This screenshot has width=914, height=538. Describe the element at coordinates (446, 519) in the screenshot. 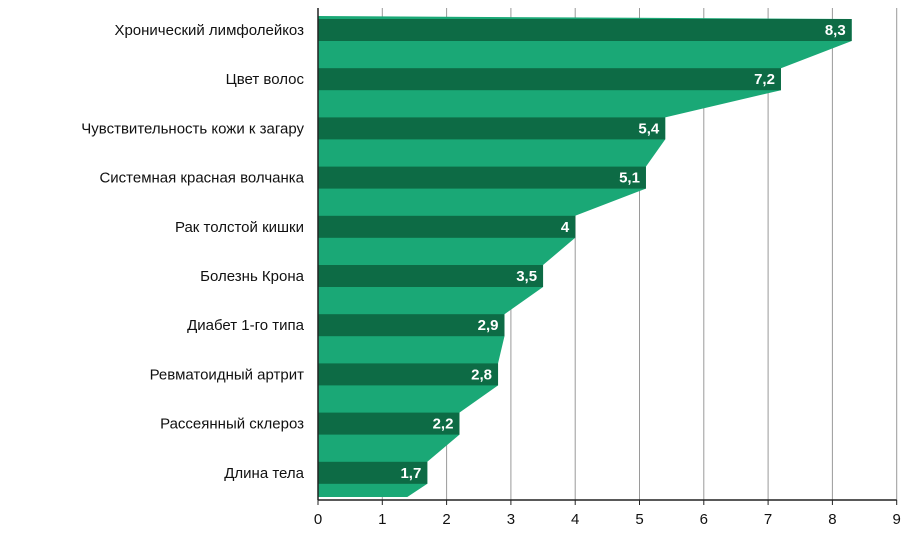

I see `x-tick-label: 2` at that location.